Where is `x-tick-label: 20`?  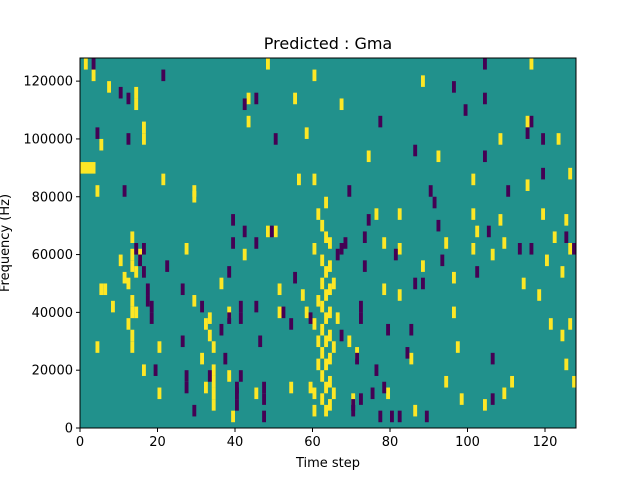 x-tick-label: 20 is located at coordinates (157, 442).